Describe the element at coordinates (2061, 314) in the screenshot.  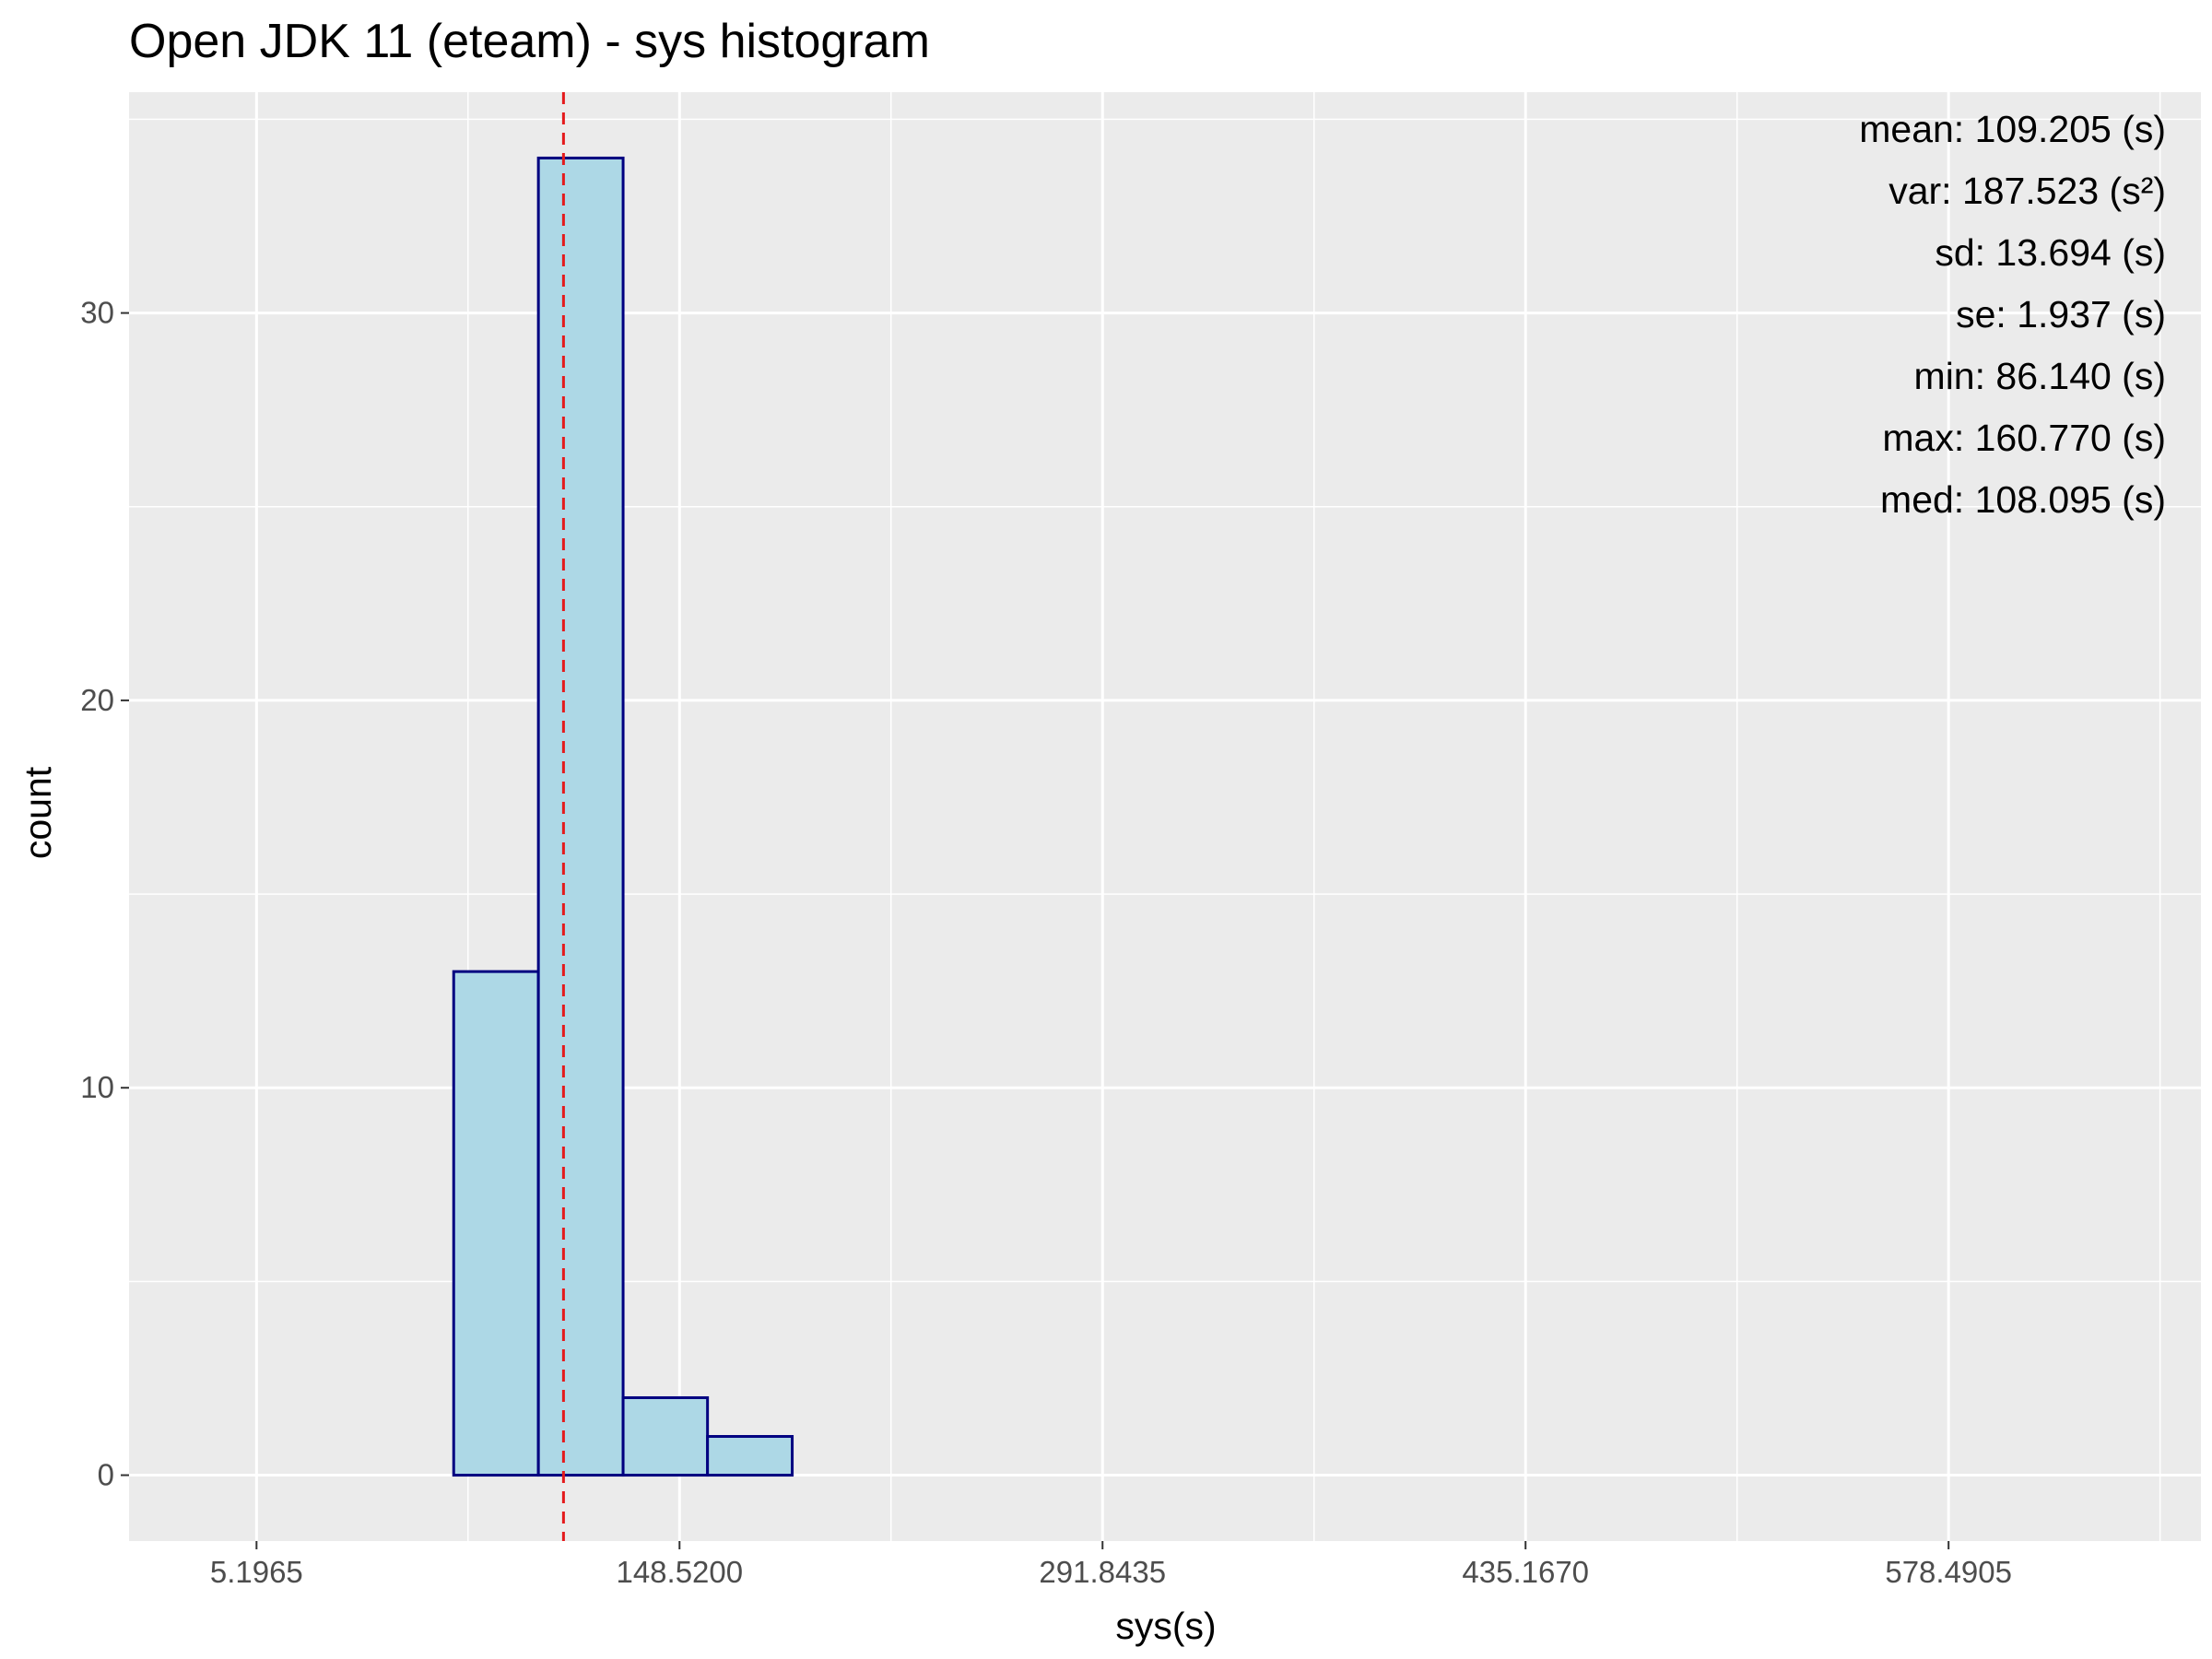
I see `stat-label: se: 1.937 (s)` at that location.